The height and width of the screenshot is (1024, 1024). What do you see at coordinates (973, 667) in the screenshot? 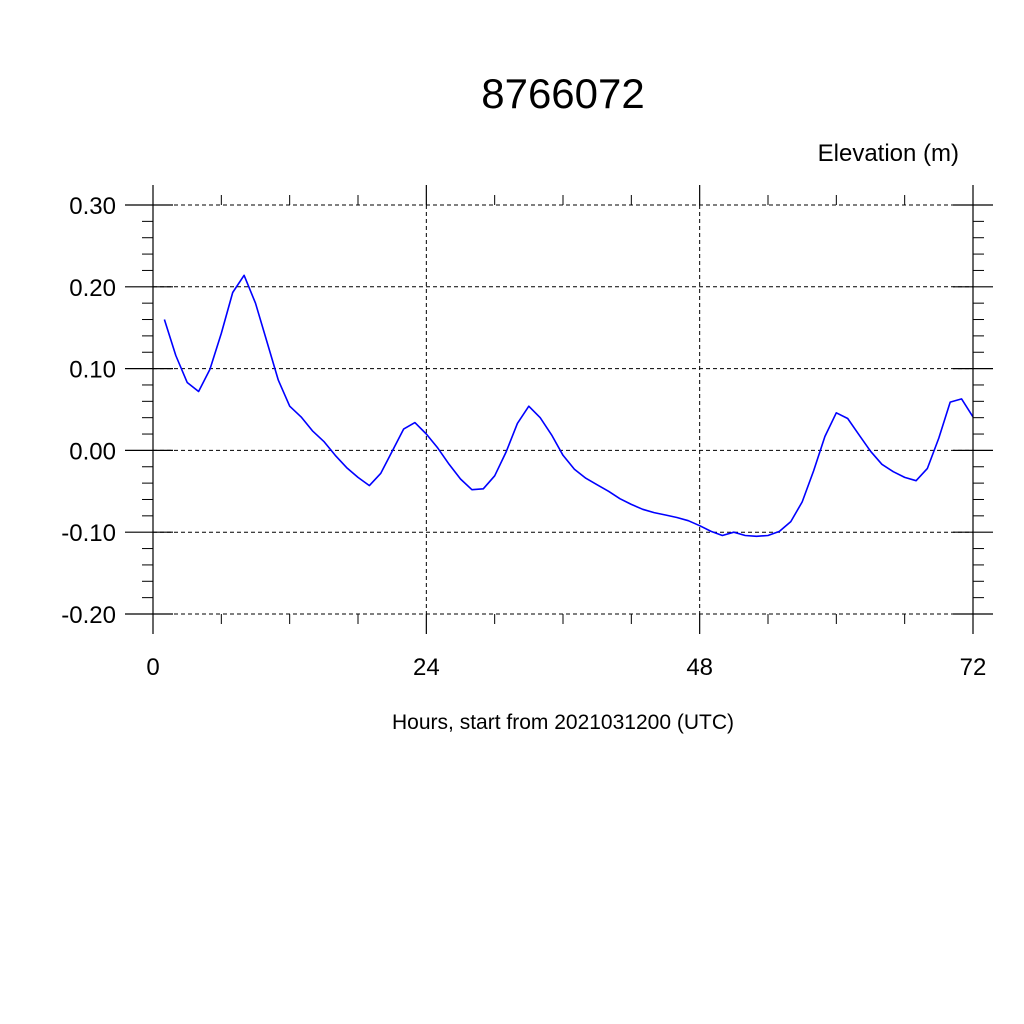
I see `x-tick-label: 72` at bounding box center [973, 667].